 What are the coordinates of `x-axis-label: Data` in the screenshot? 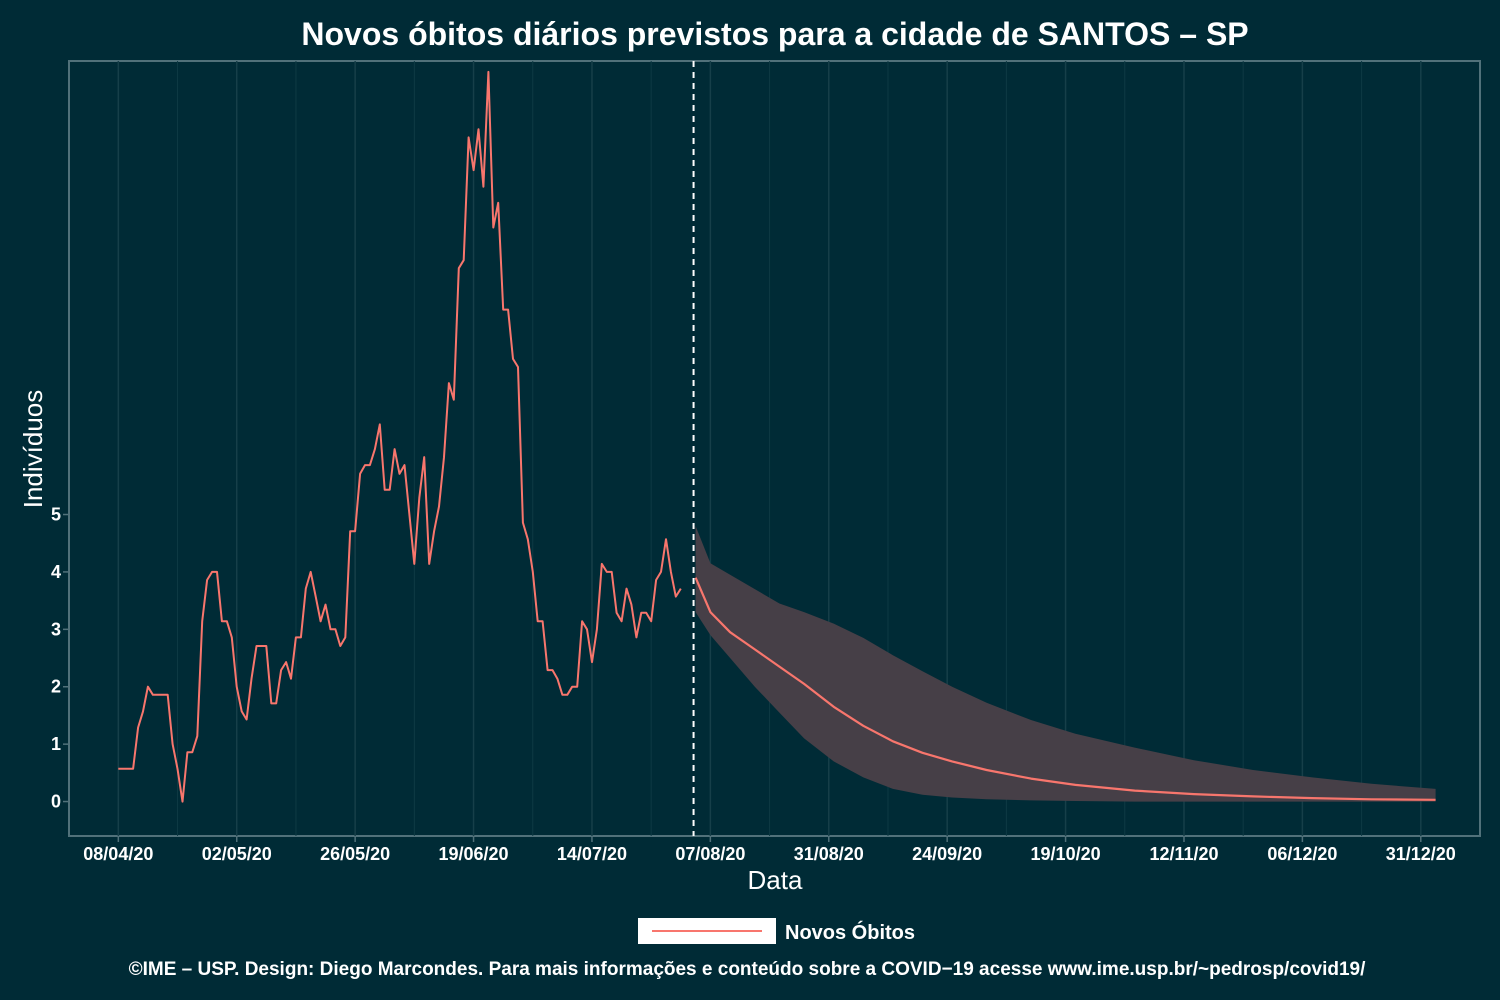 It's located at (775, 880).